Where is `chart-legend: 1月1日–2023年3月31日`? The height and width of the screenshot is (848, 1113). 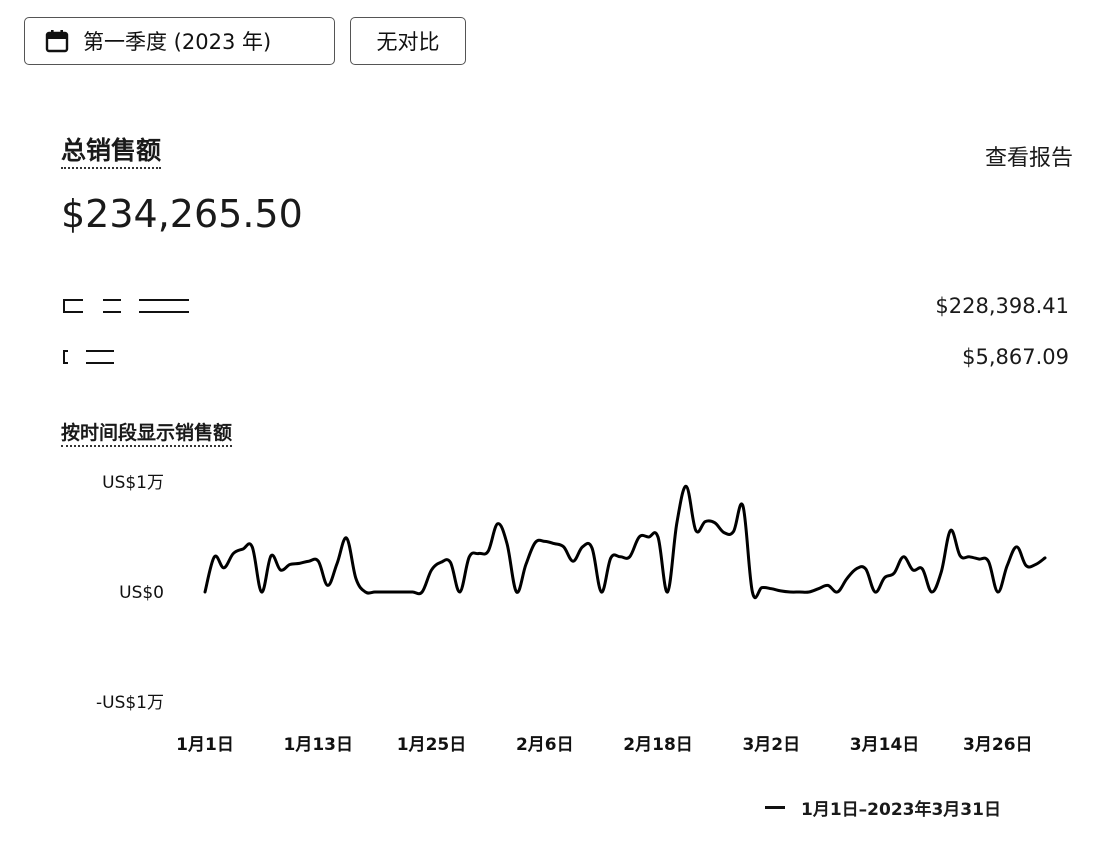
chart-legend: 1月1日–2023年3月31日 is located at coordinates (883, 807).